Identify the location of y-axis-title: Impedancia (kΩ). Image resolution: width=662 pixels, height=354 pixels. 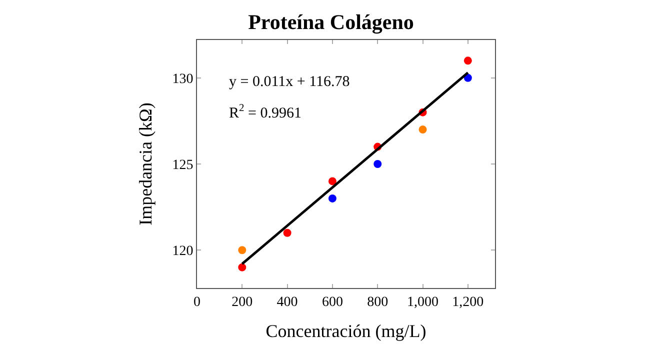
(145, 164).